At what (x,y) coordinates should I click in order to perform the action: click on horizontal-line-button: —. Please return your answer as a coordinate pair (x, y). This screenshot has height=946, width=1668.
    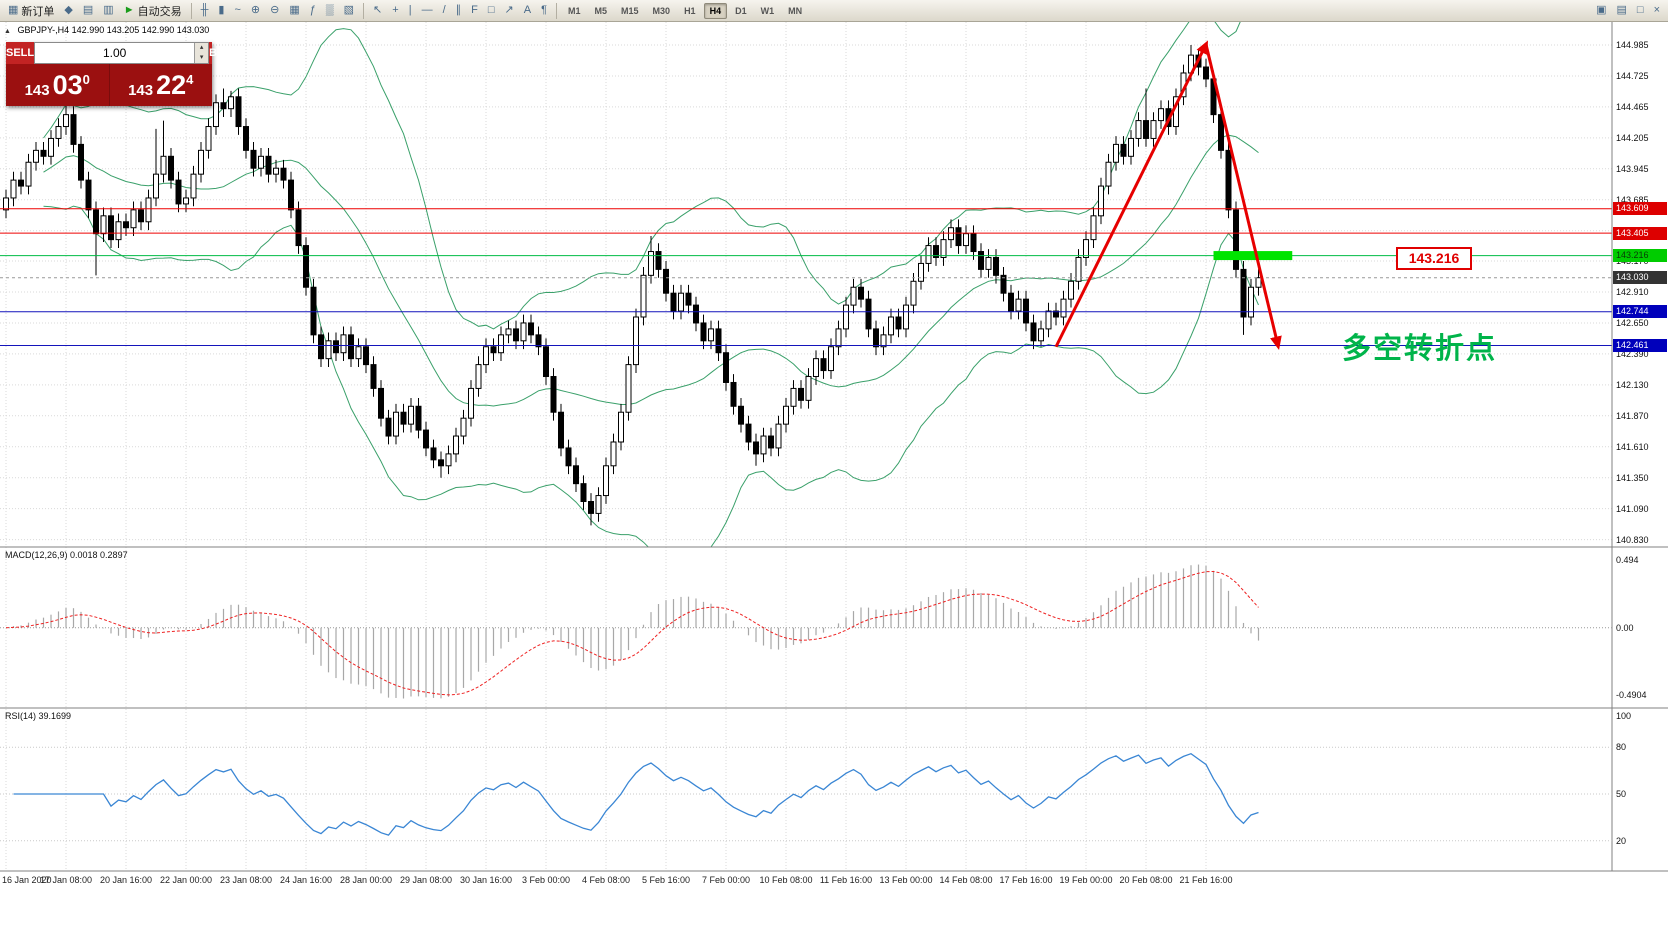
    Looking at the image, I should click on (427, 10).